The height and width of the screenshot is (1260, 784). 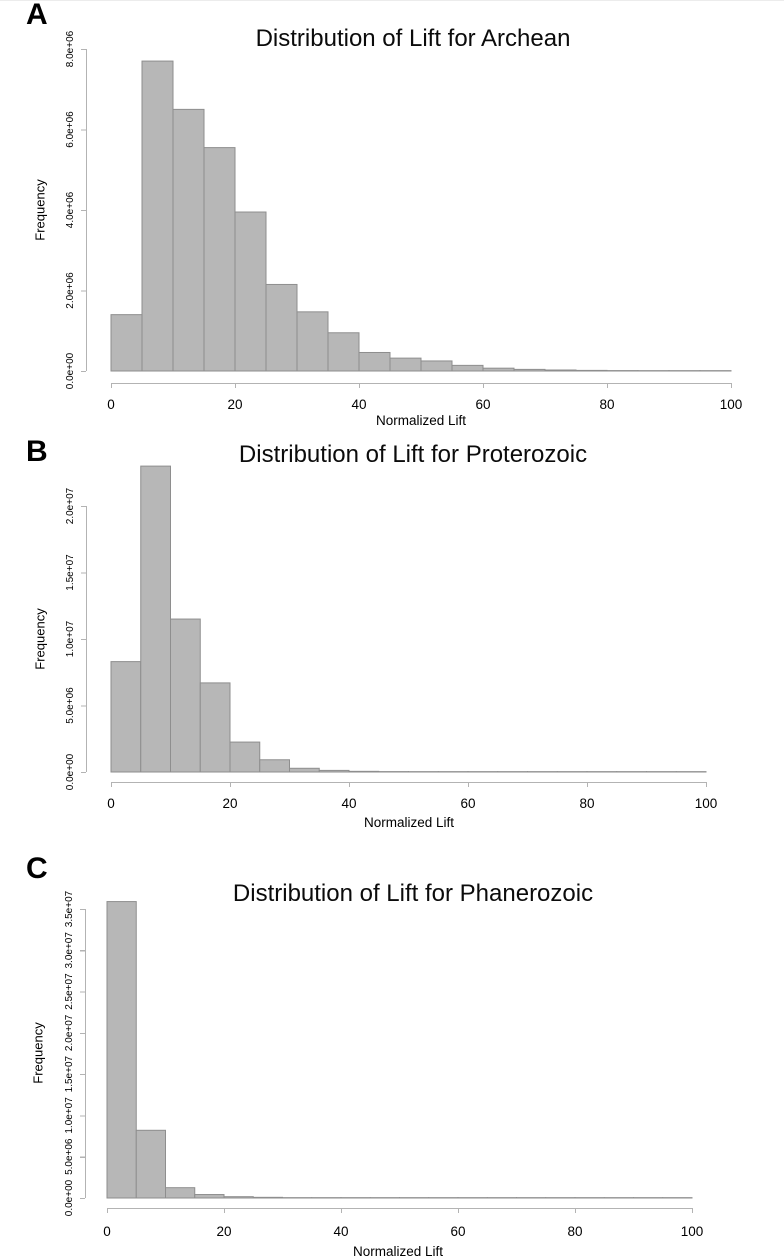 I want to click on panel-a-letter: A, so click(x=37, y=15).